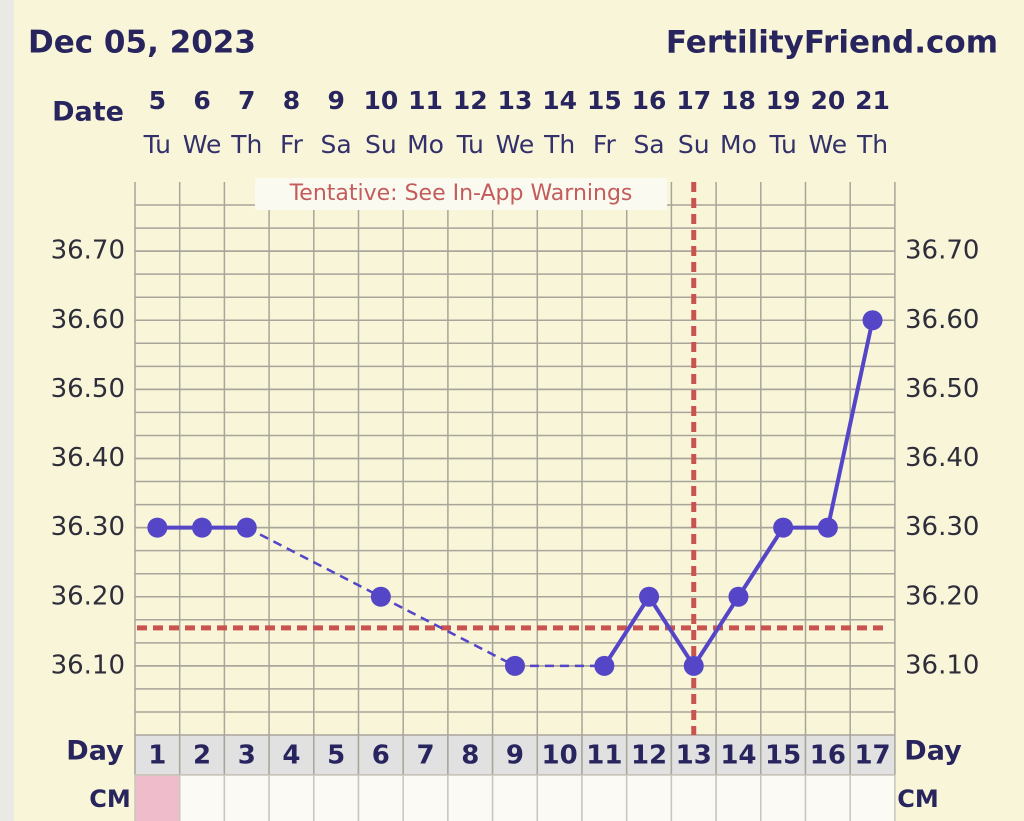  What do you see at coordinates (201, 100) in the screenshot?
I see `x-tick-label: 6` at bounding box center [201, 100].